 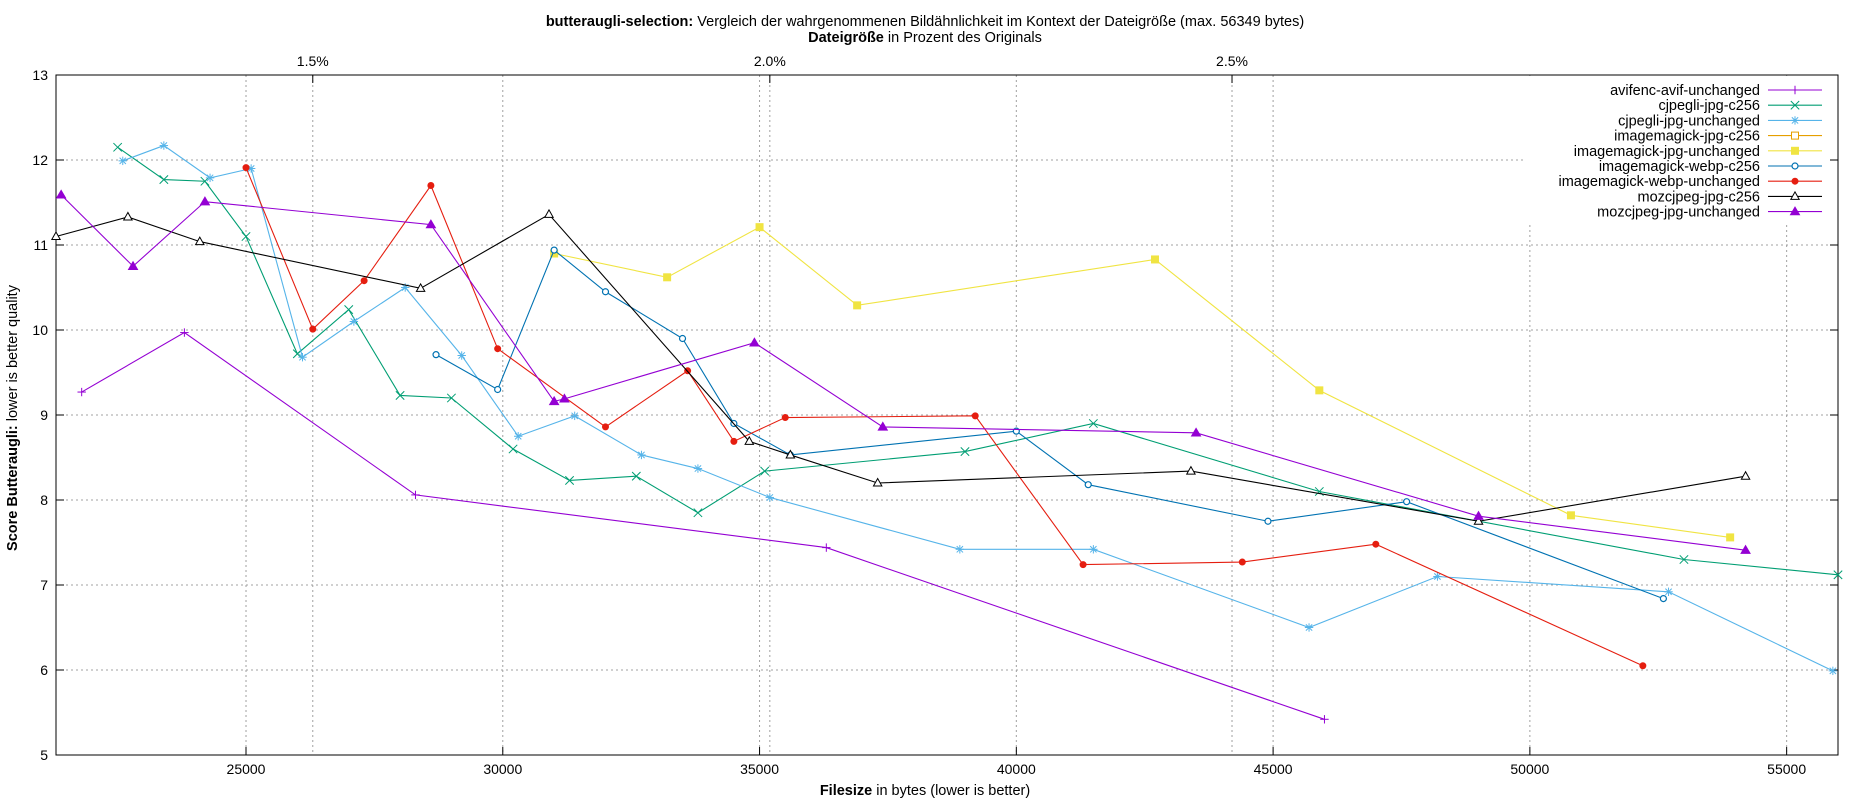 I want to click on y-tick-label: 13, so click(x=40, y=75).